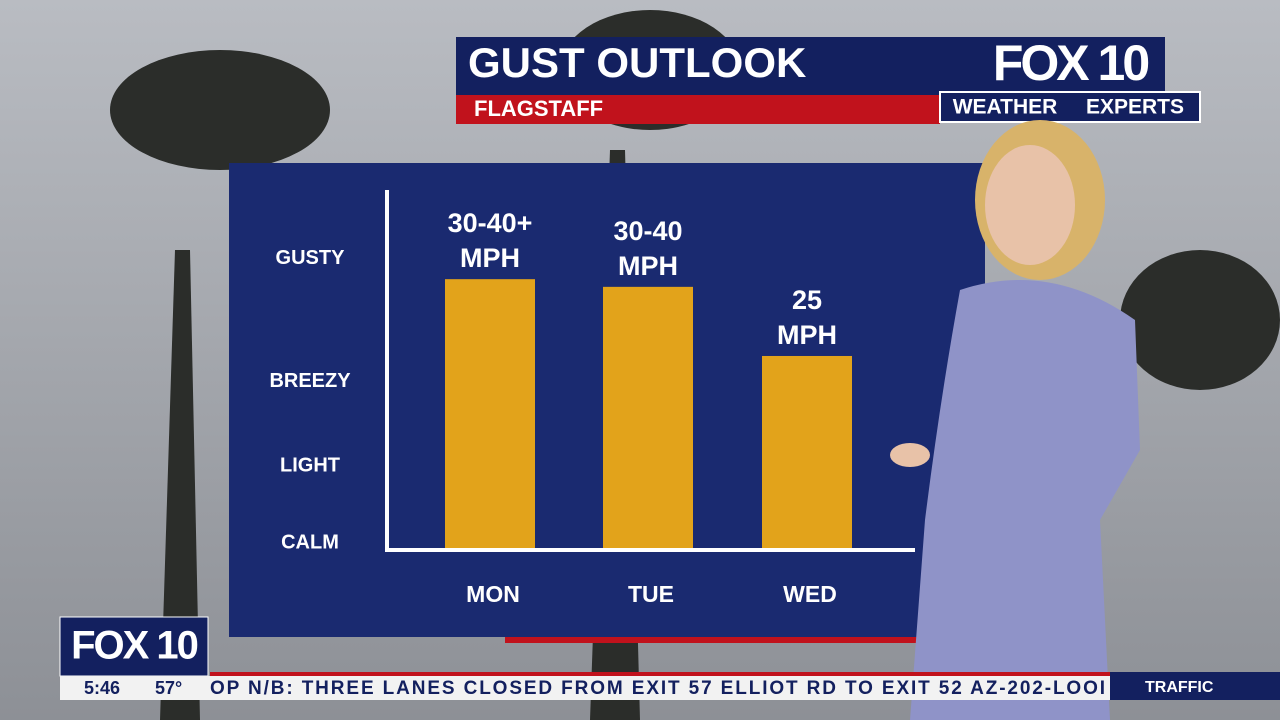 The image size is (1280, 725). What do you see at coordinates (1070, 107) in the screenshot?
I see `brand-box` at bounding box center [1070, 107].